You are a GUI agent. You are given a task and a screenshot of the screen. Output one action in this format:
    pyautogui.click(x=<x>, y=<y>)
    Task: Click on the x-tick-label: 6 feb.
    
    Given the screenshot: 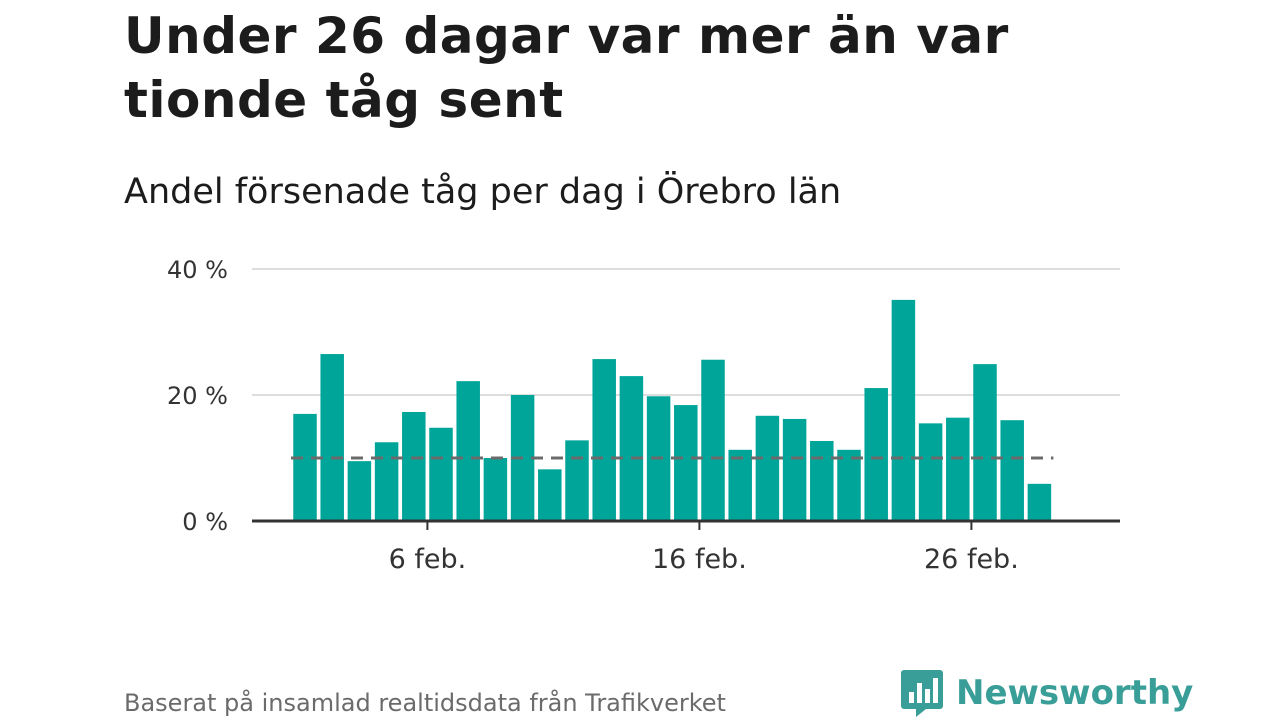 What is the action you would take?
    pyautogui.click(x=428, y=559)
    